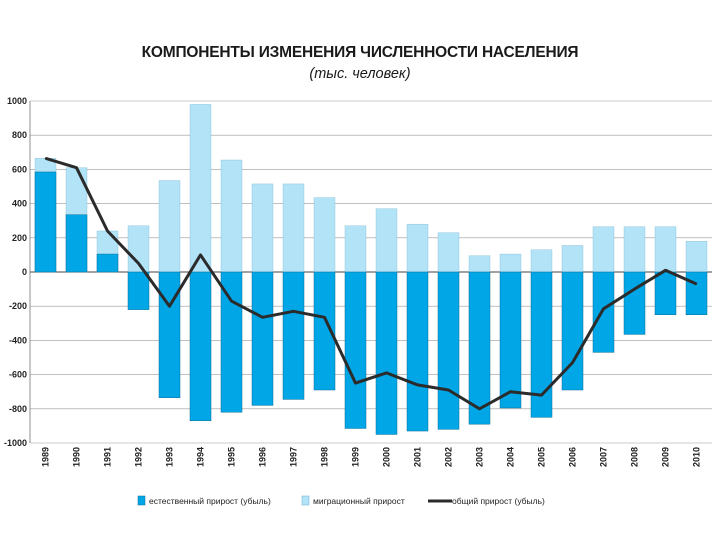 This screenshot has height=540, width=720. I want to click on x-tick-label: 2002, so click(449, 457).